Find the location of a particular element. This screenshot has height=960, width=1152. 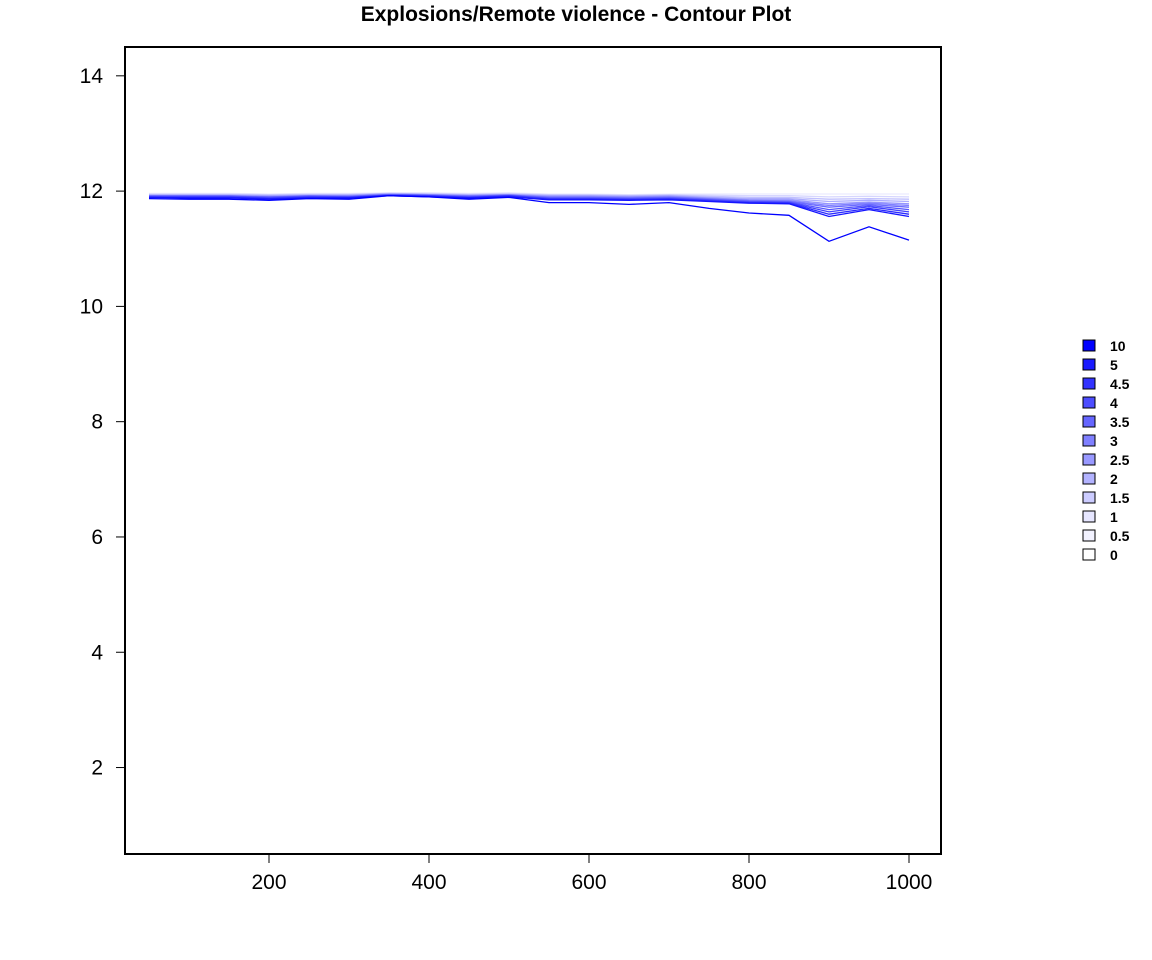

x-tick-label: 600 is located at coordinates (588, 882).